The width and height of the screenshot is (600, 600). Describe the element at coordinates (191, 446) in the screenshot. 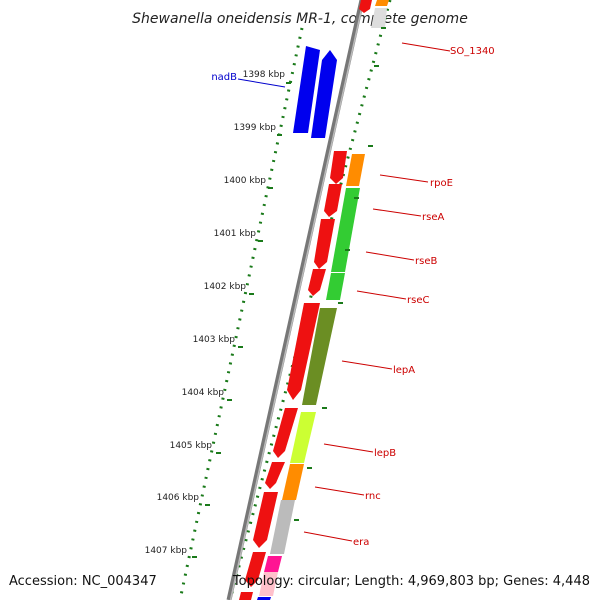

I see `ruler-label: 1405 kbp` at that location.